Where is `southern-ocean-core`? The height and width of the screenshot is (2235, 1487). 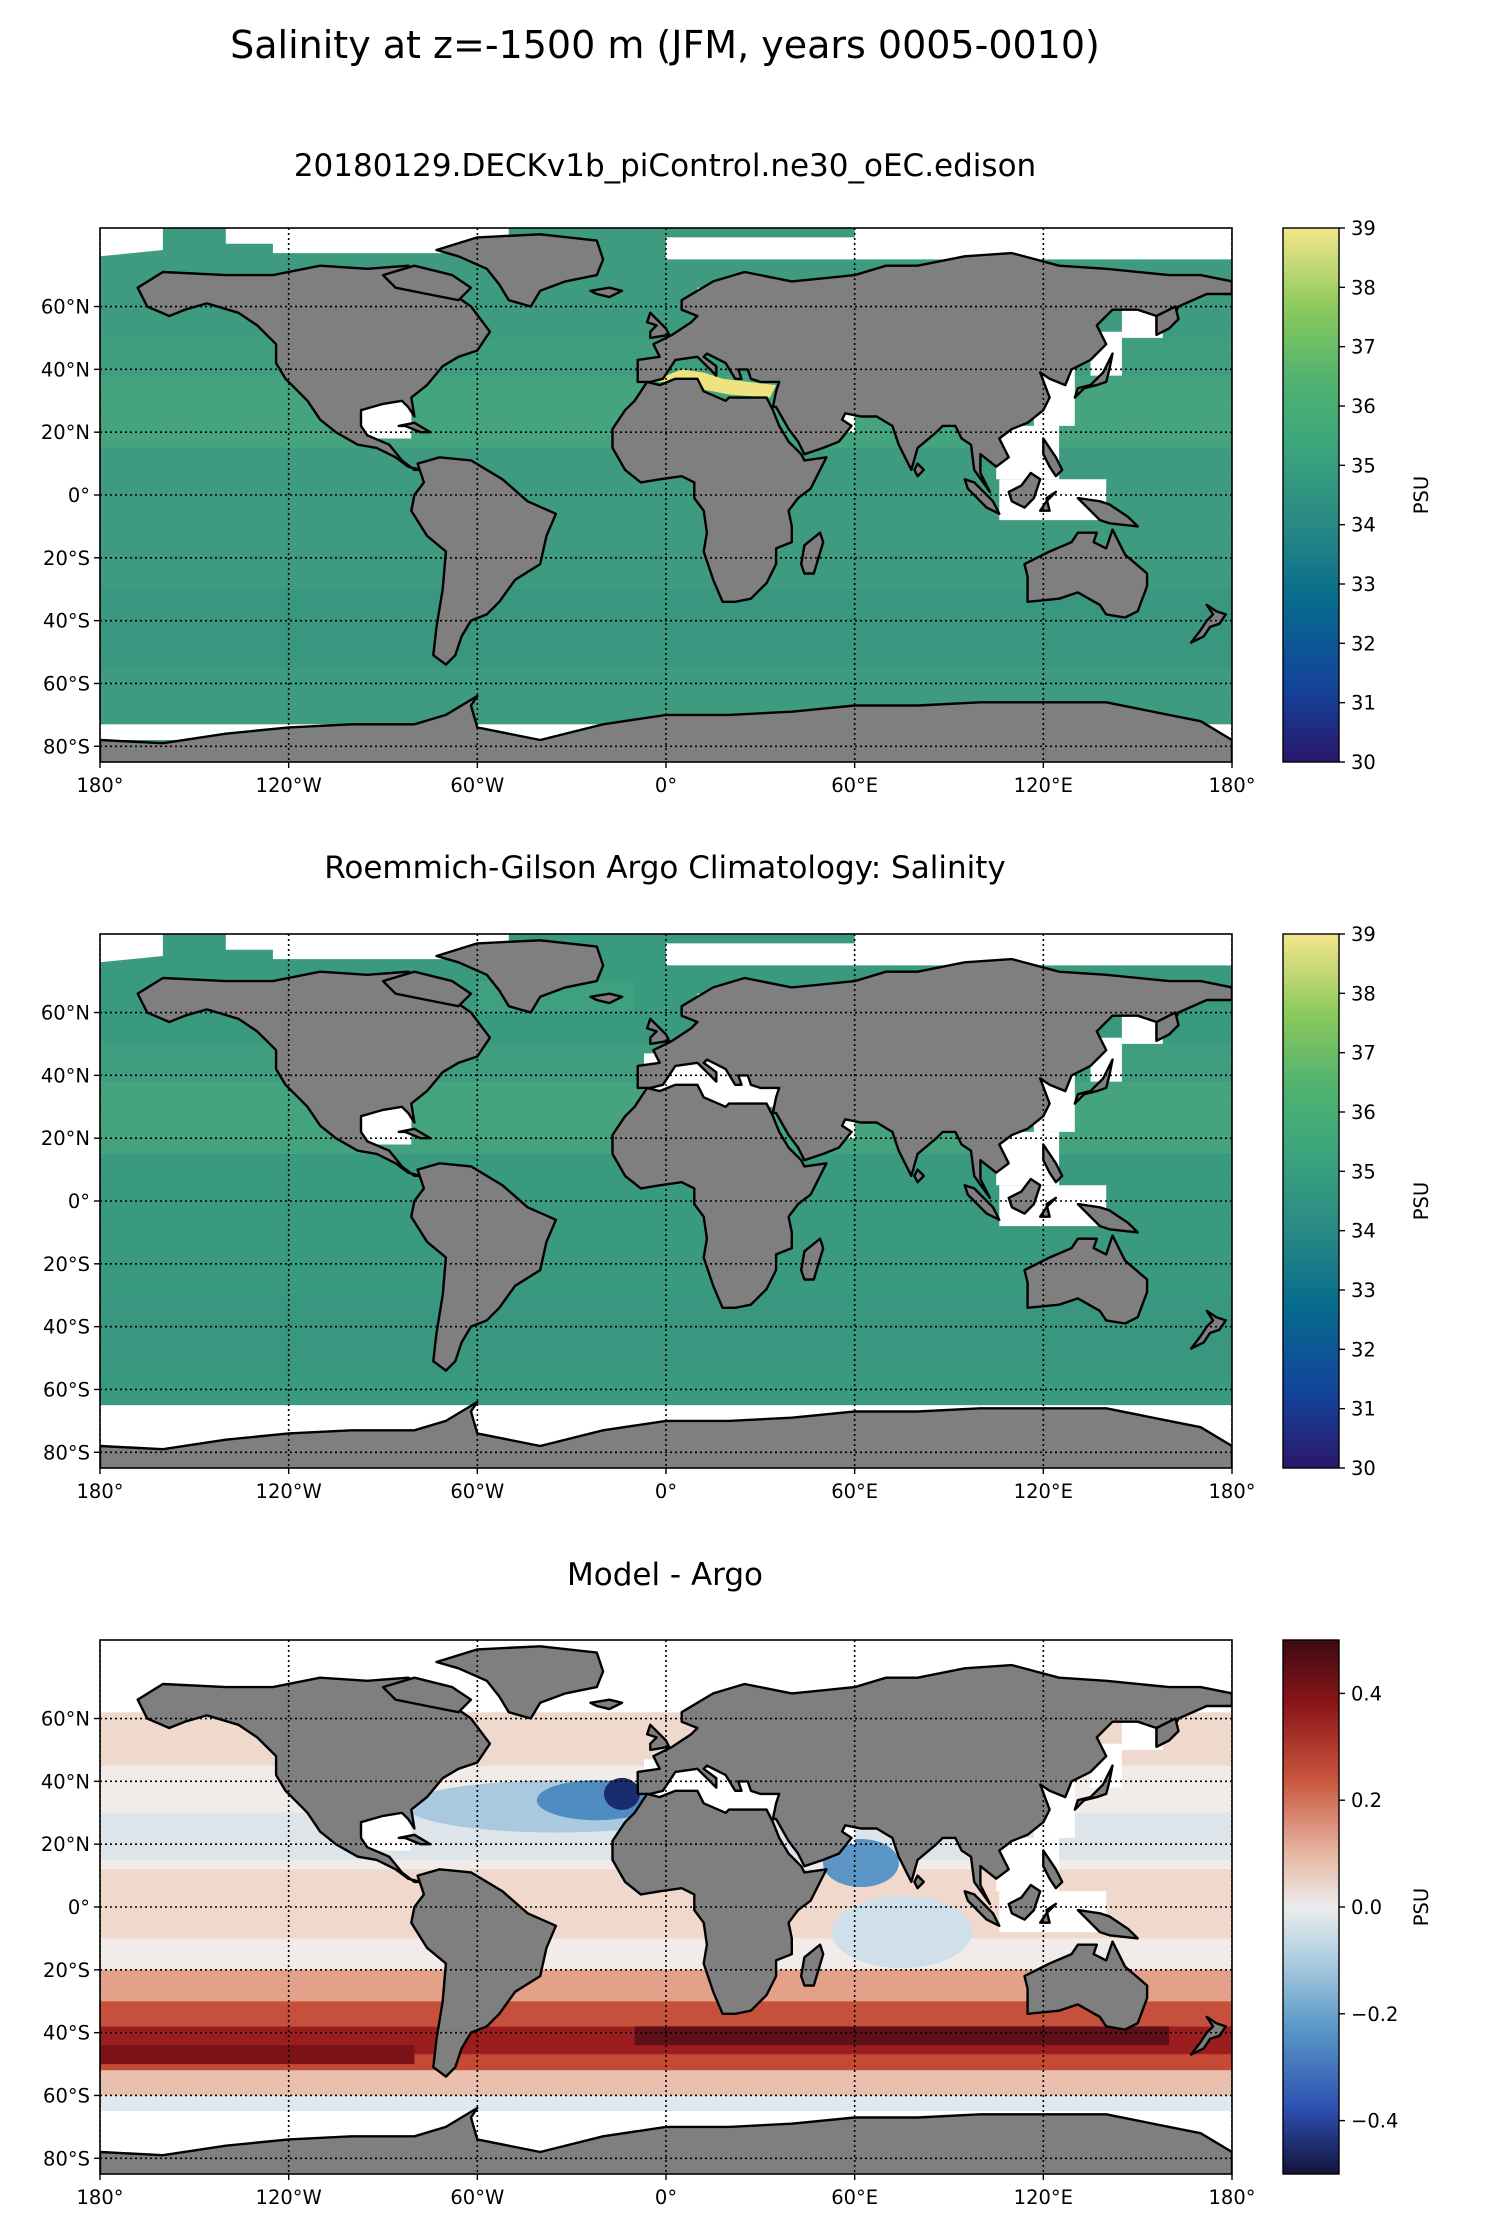 southern-ocean-core is located at coordinates (902, 2036).